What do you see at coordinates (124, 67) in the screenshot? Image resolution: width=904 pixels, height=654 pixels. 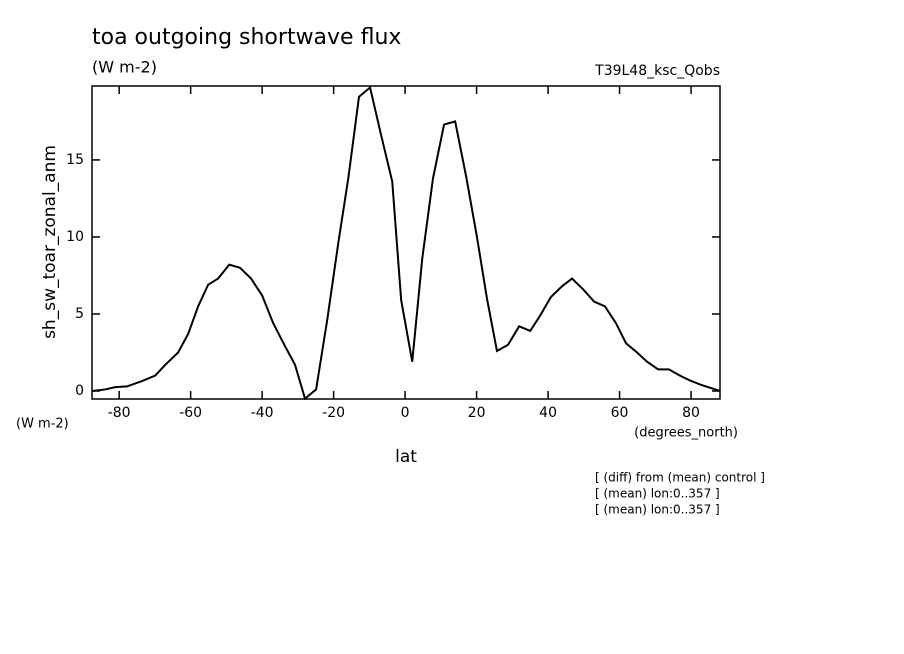 I see `chart-subtitle: (W m-2)` at bounding box center [124, 67].